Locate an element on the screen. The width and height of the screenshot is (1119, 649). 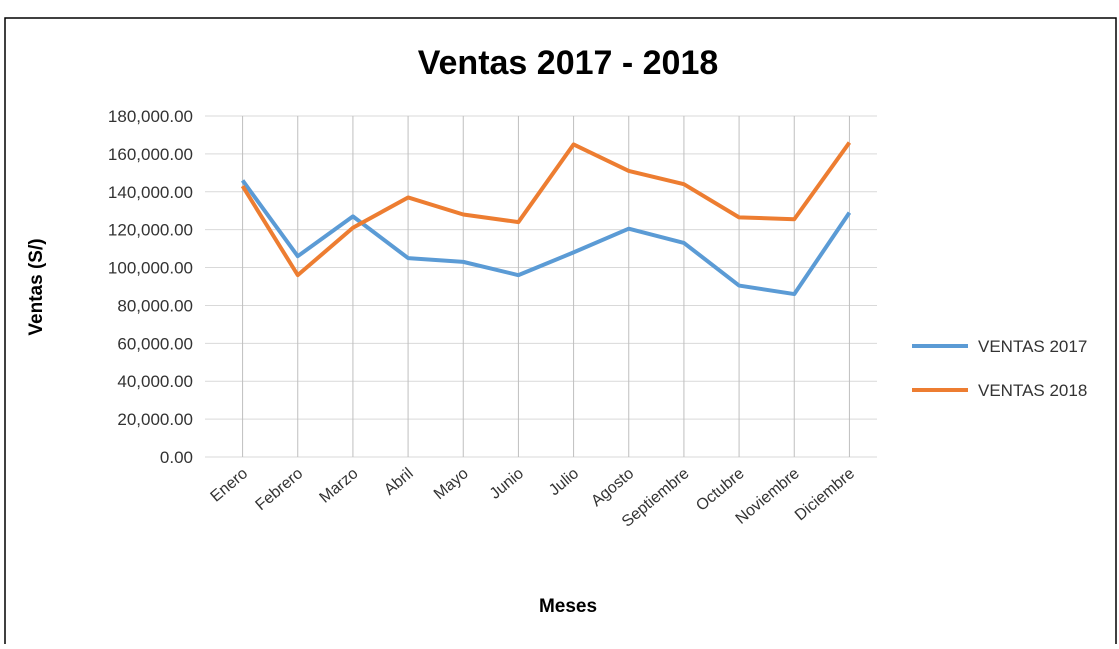
legend-label: VENTAS 2017 is located at coordinates (1032, 346).